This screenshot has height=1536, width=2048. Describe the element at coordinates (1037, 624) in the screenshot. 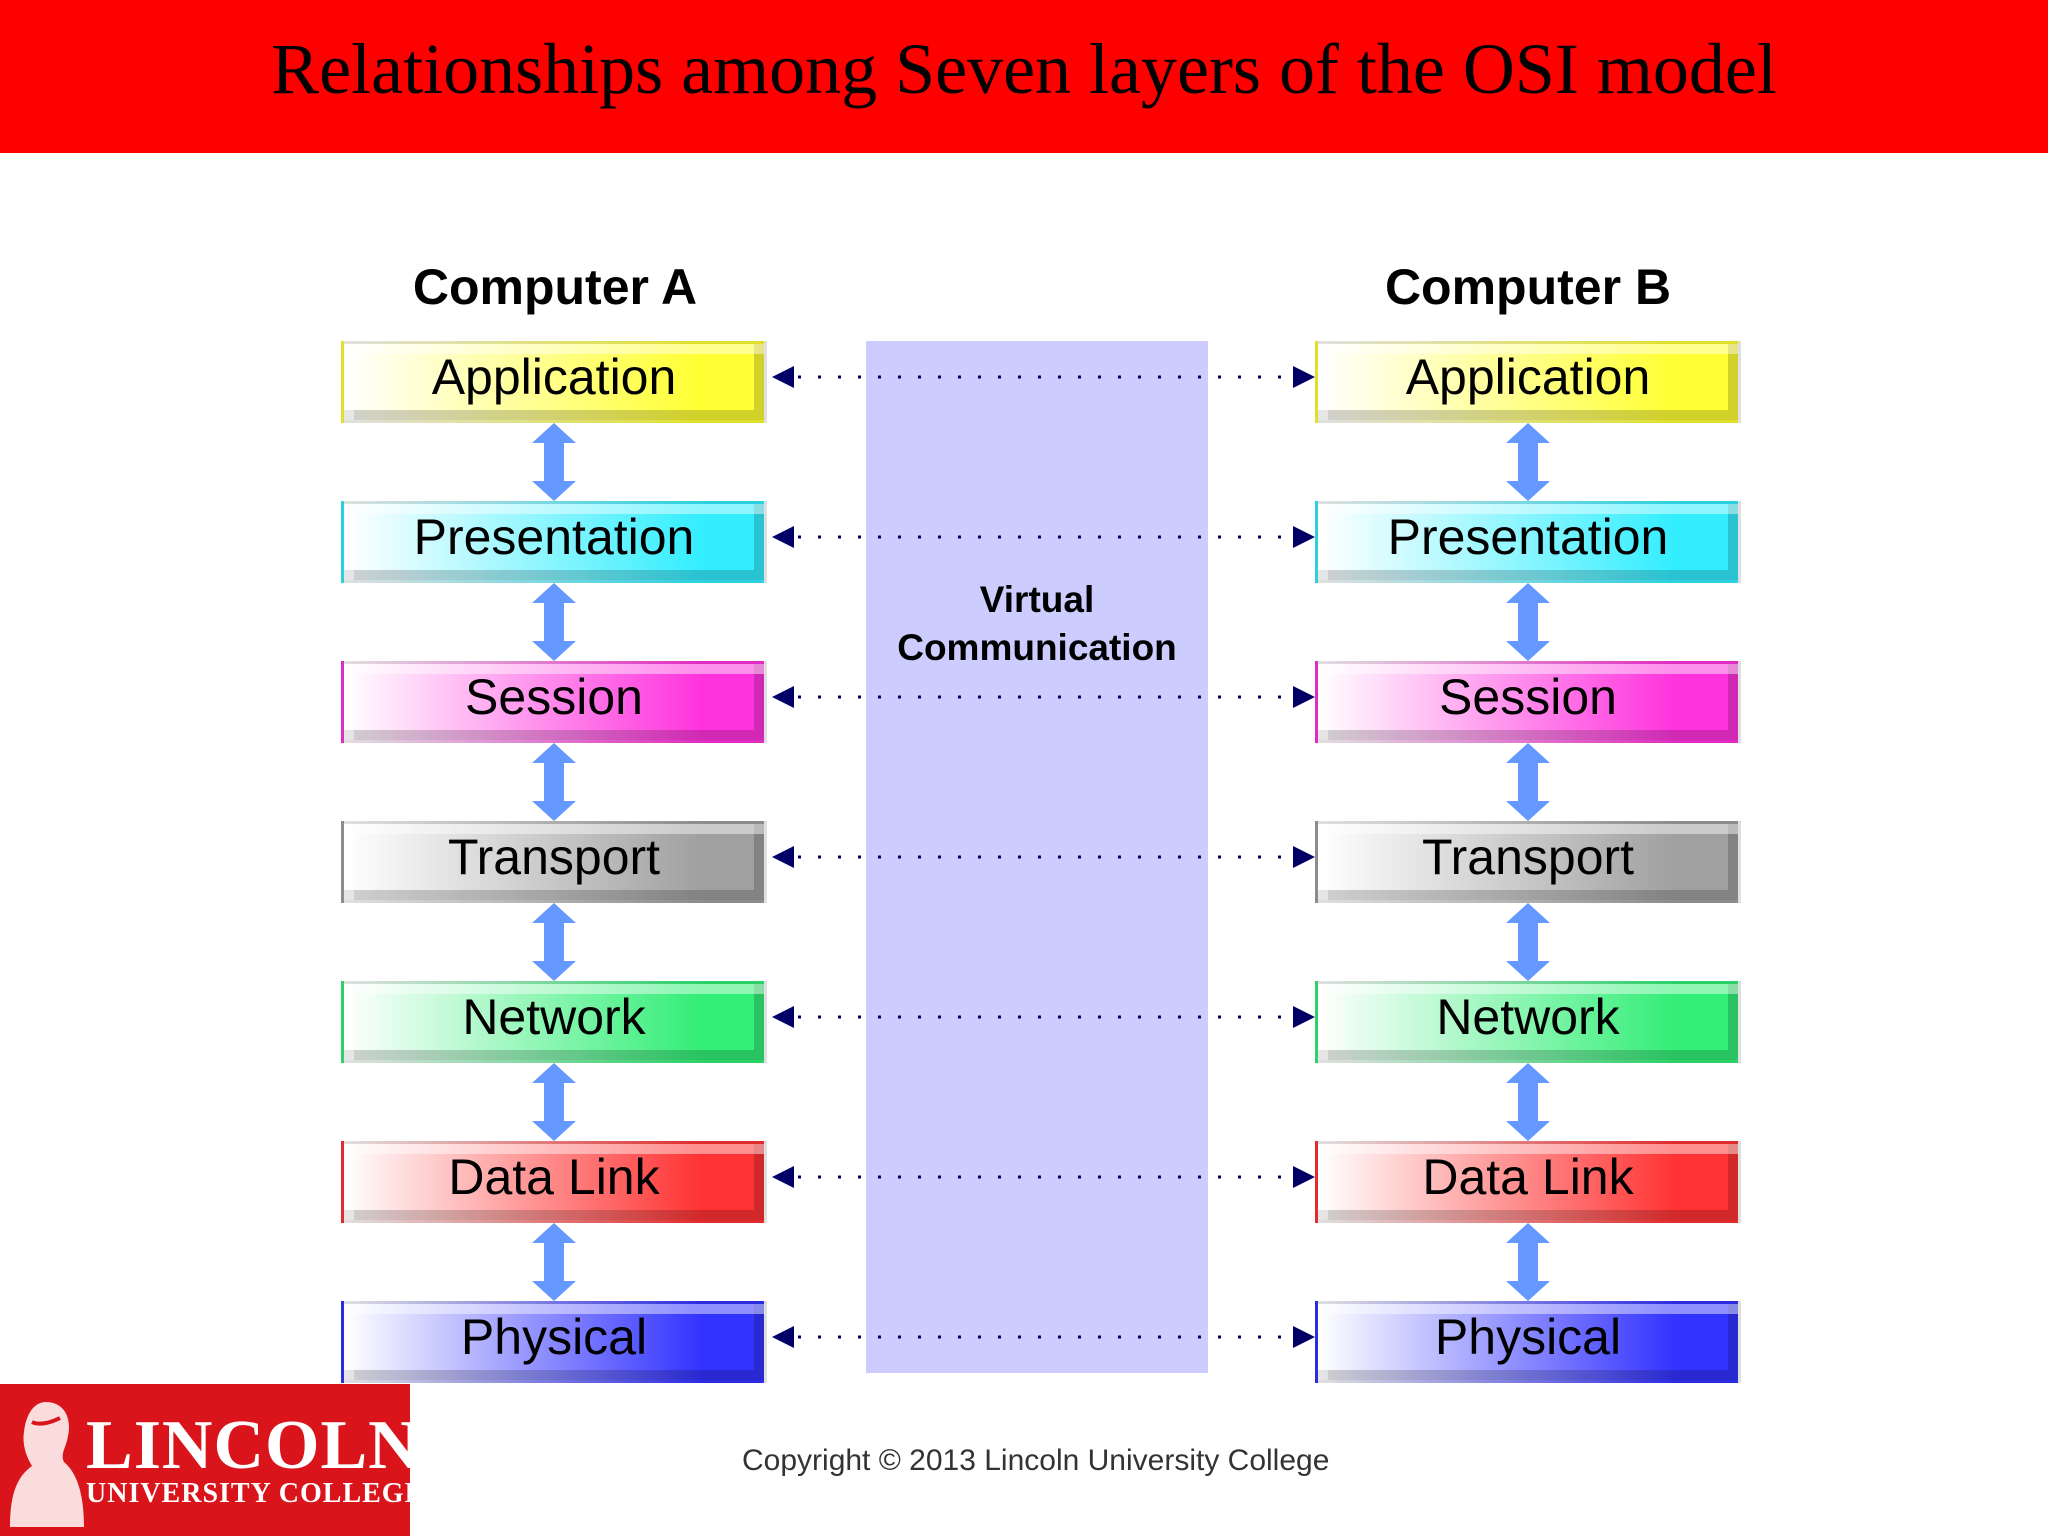

I see `virtual-communication-label: Virtual Communication` at that location.